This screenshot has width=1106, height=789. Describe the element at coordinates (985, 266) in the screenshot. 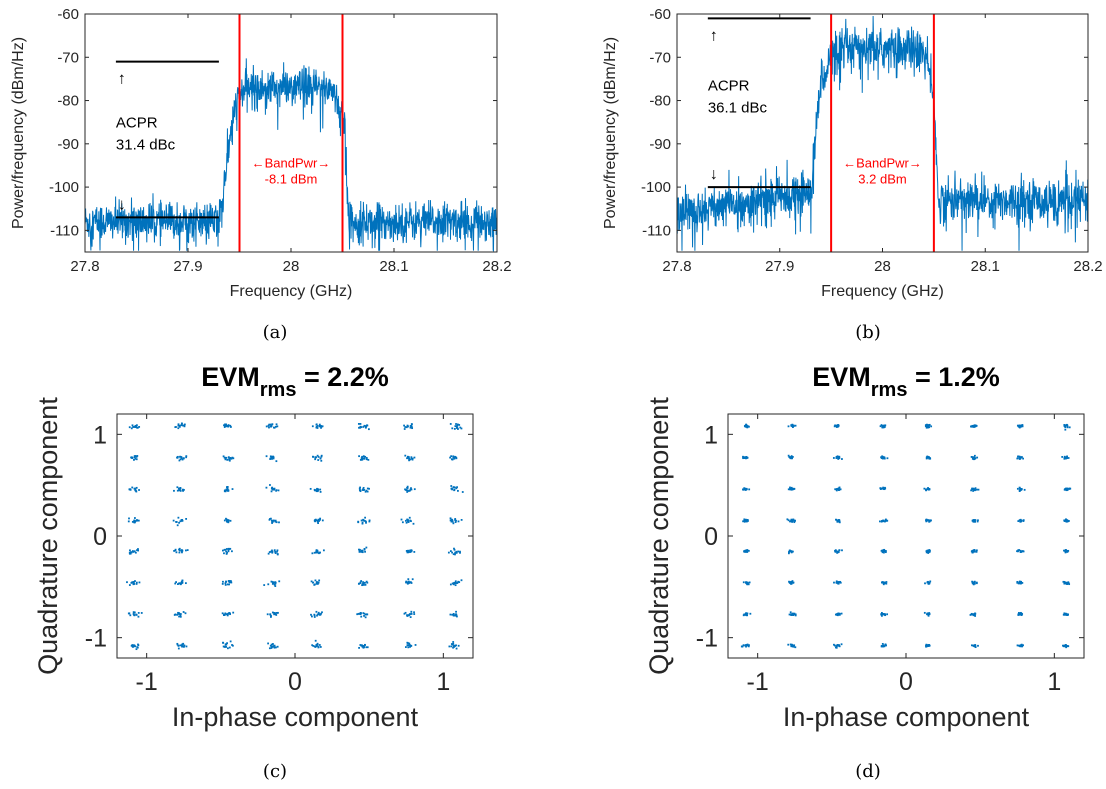

I see `x-tick-label: 28.1` at that location.